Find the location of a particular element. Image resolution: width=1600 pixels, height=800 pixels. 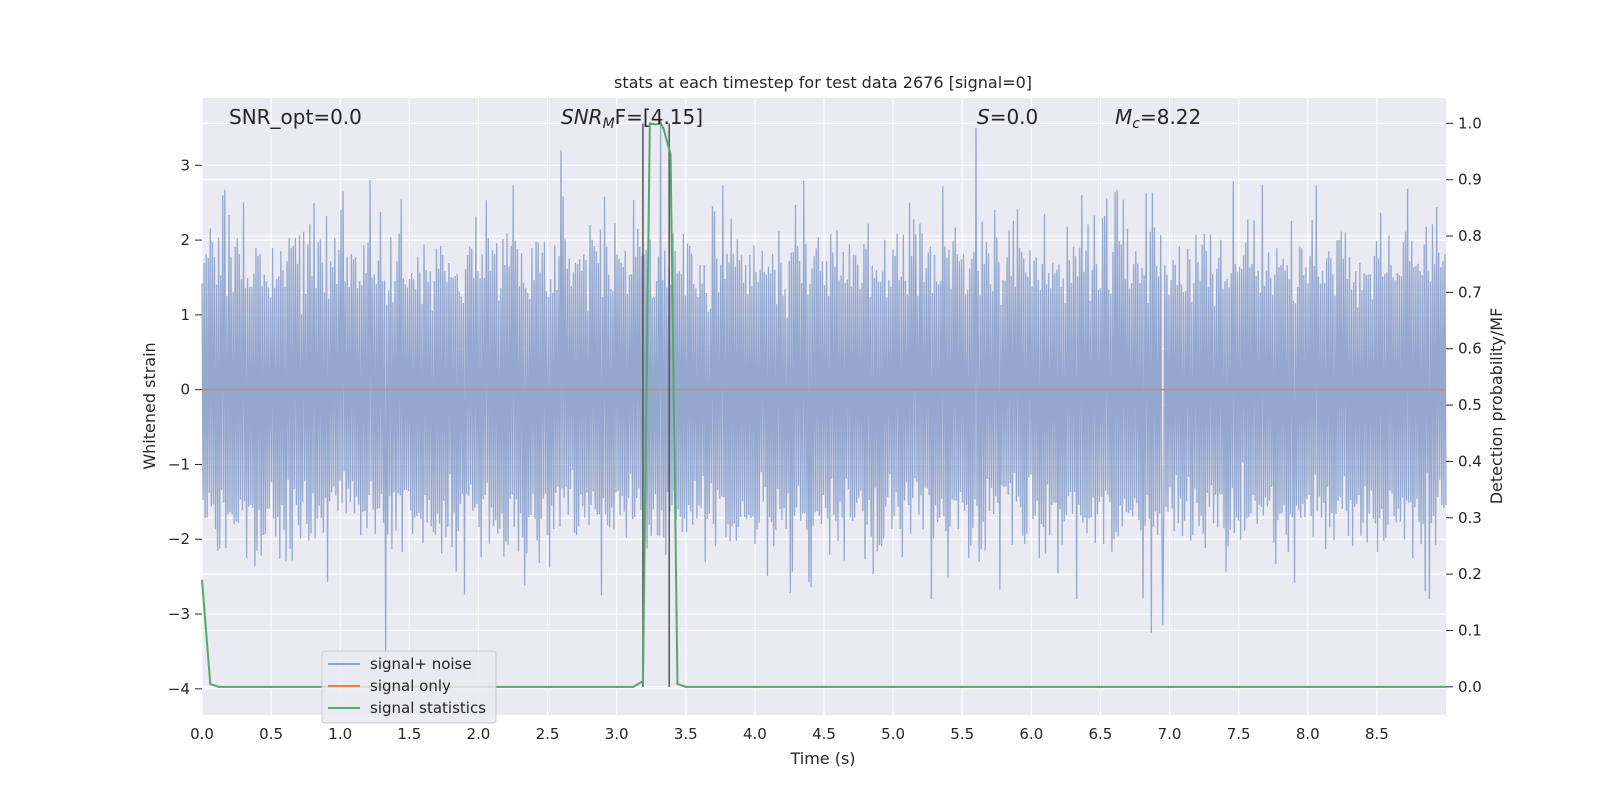

x-tick-label: 0.5 is located at coordinates (271, 734).